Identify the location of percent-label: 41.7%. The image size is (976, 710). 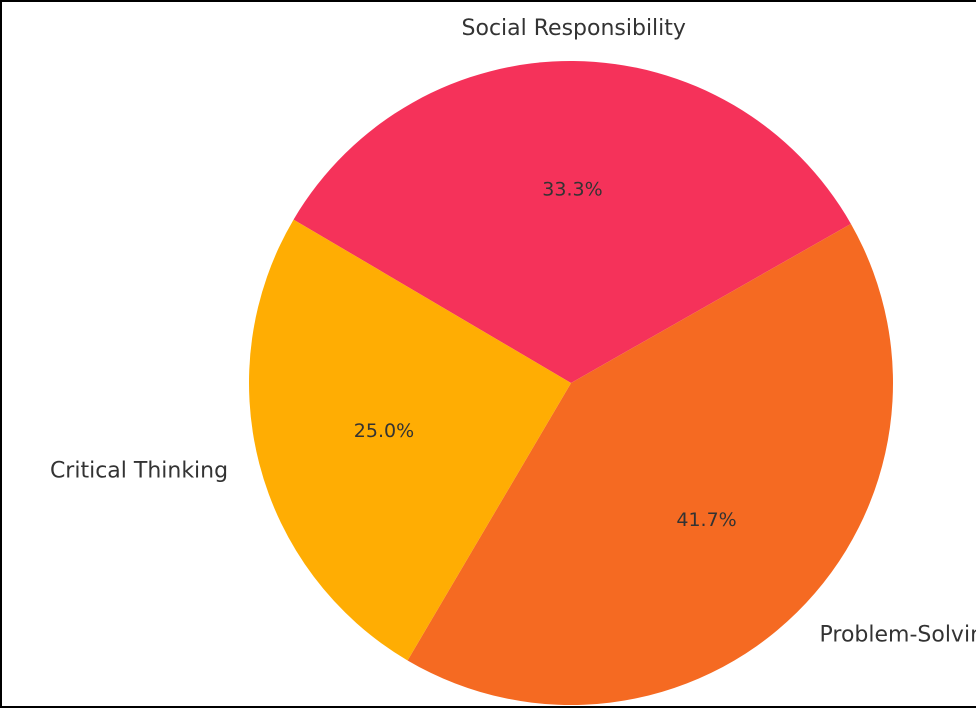
(706, 520).